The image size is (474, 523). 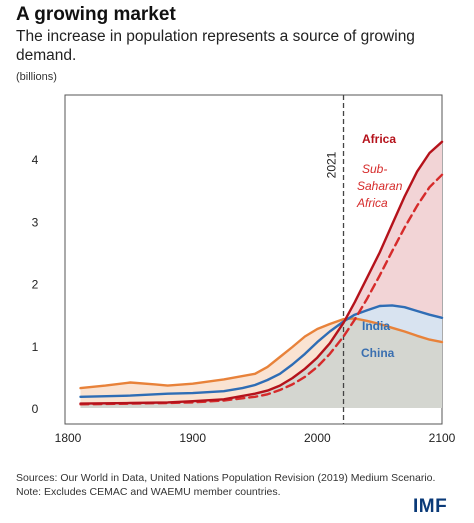 I want to click on label-africa: Africa, so click(x=379, y=139).